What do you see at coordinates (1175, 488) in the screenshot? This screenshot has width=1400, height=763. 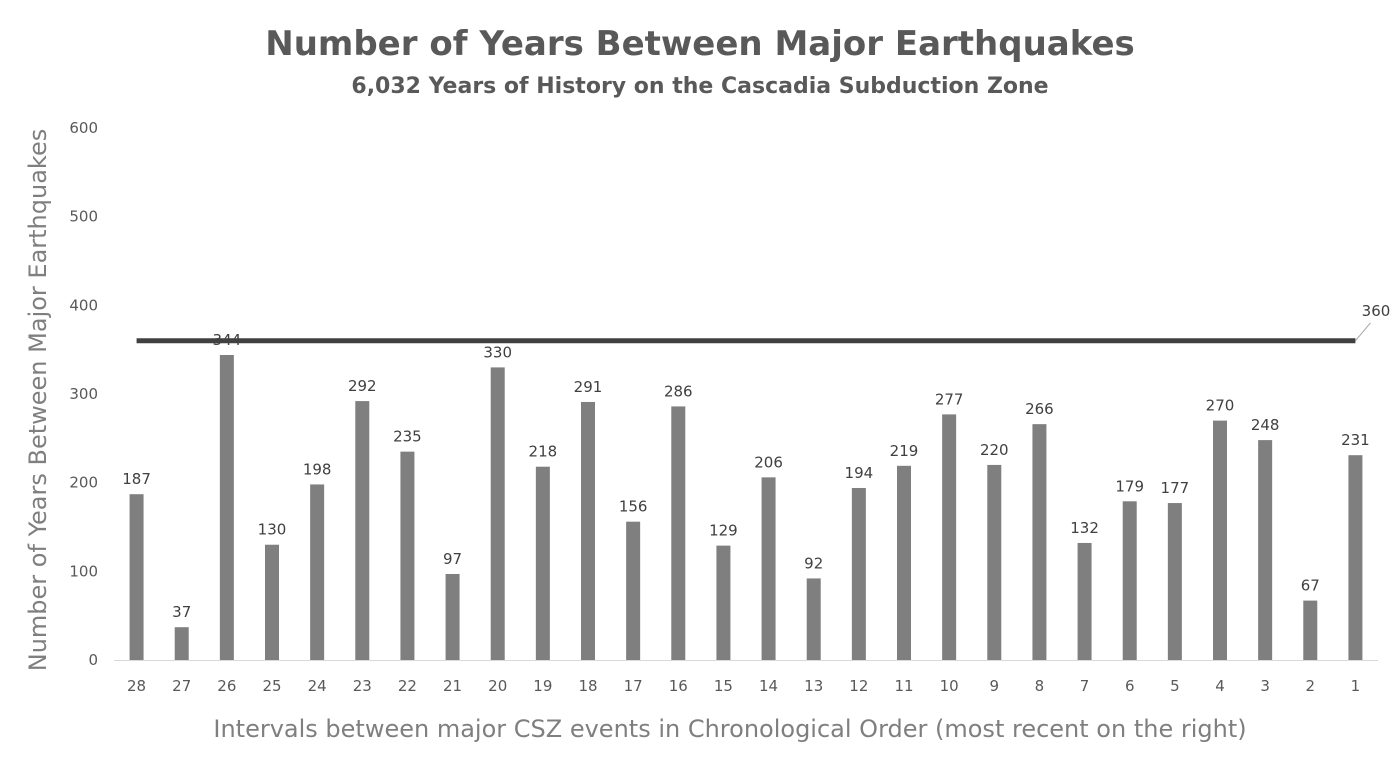 I see `bar-data-label: 177` at bounding box center [1175, 488].